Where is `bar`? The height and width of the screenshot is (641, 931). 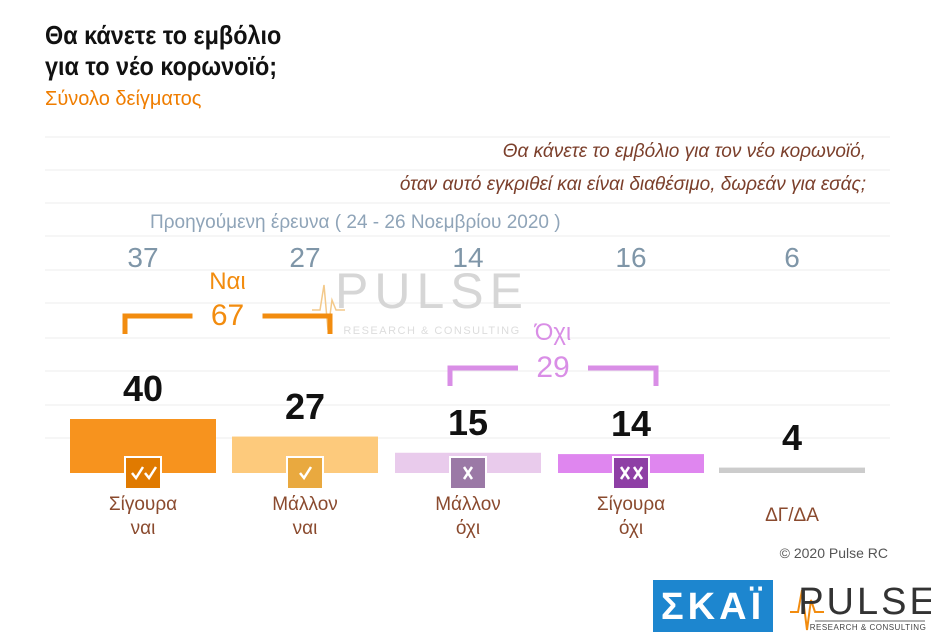 bar is located at coordinates (792, 470).